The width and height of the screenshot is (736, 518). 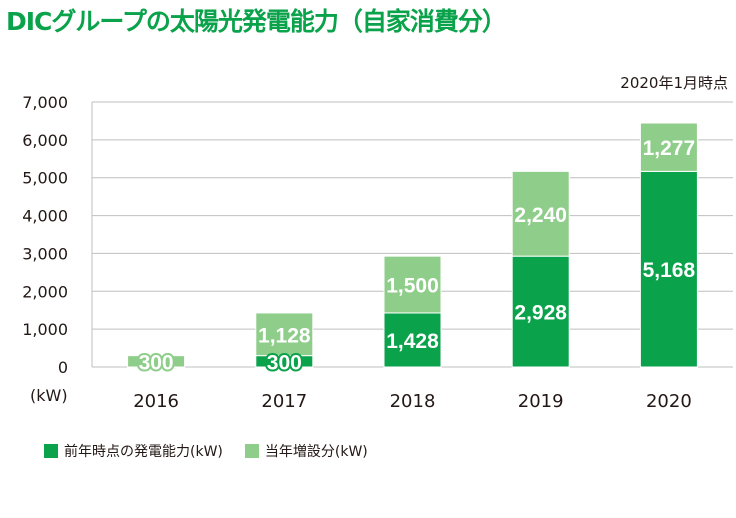 I want to click on y-tick-label: 1,000, so click(x=45, y=329).